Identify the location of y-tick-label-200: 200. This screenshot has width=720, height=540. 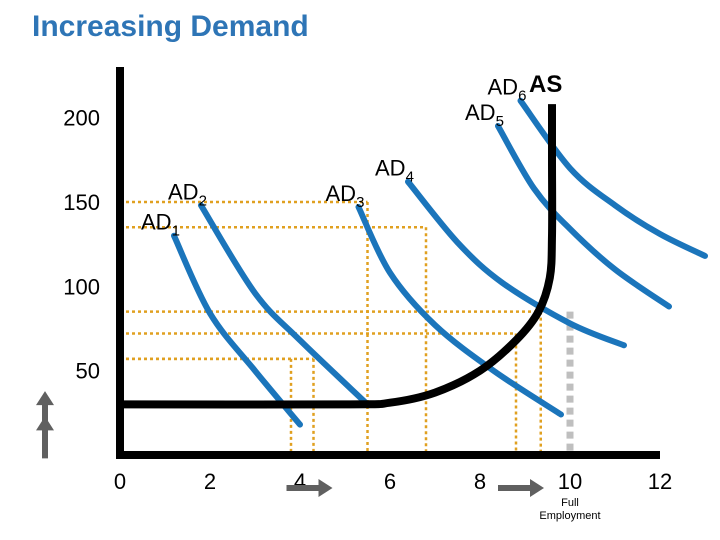
(81, 118).